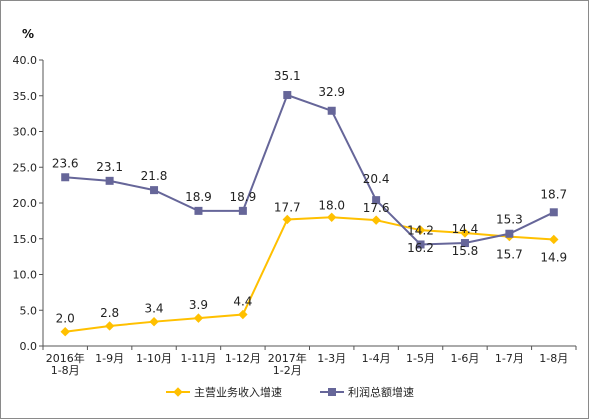  What do you see at coordinates (376, 208) in the screenshot?
I see `series-1-data-label: 17.6` at bounding box center [376, 208].